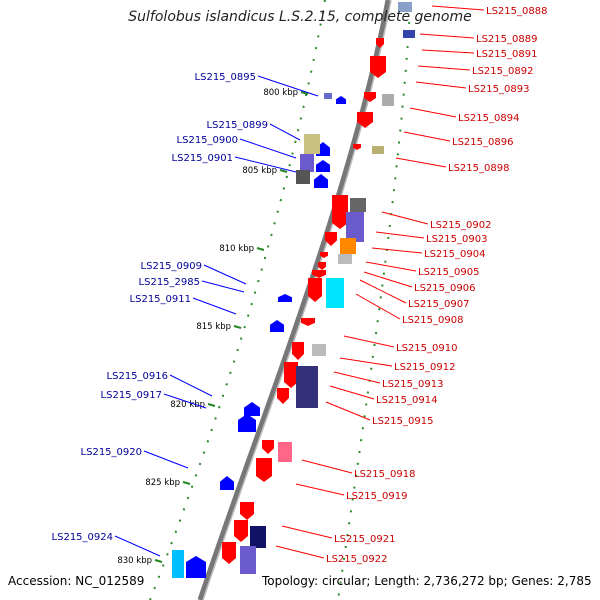 The image size is (600, 600). I want to click on gene-label: LS215_2985, so click(169, 282).